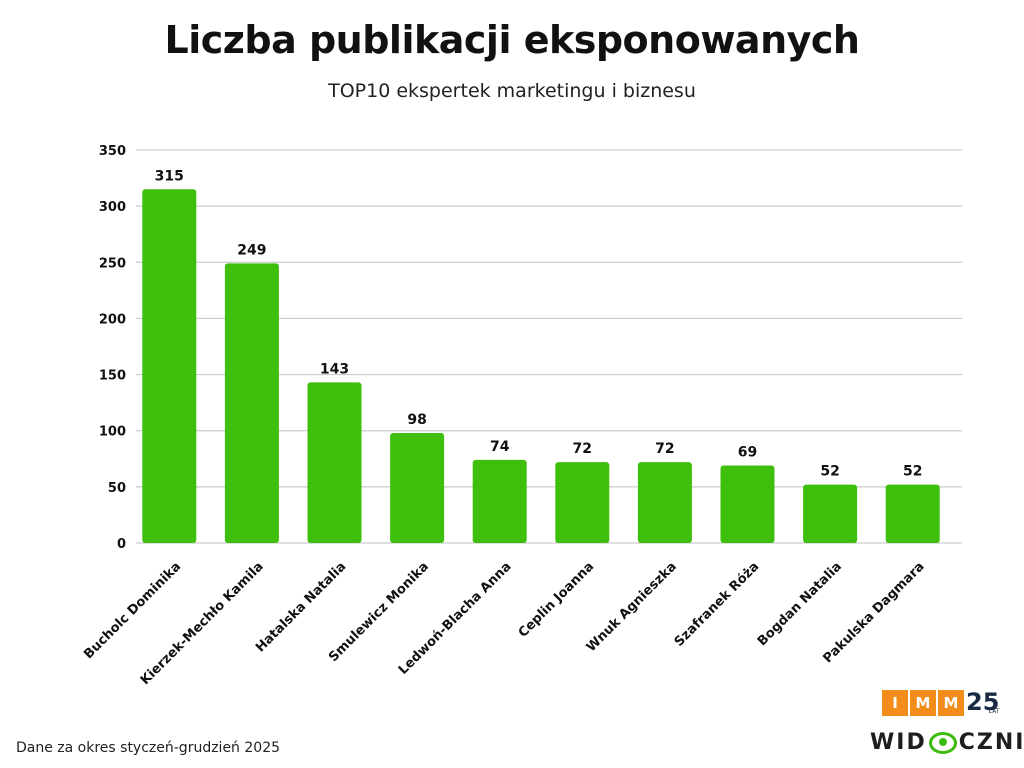 Image resolution: width=1024 pixels, height=768 pixels. I want to click on y-tick-label: 0, so click(121, 544).